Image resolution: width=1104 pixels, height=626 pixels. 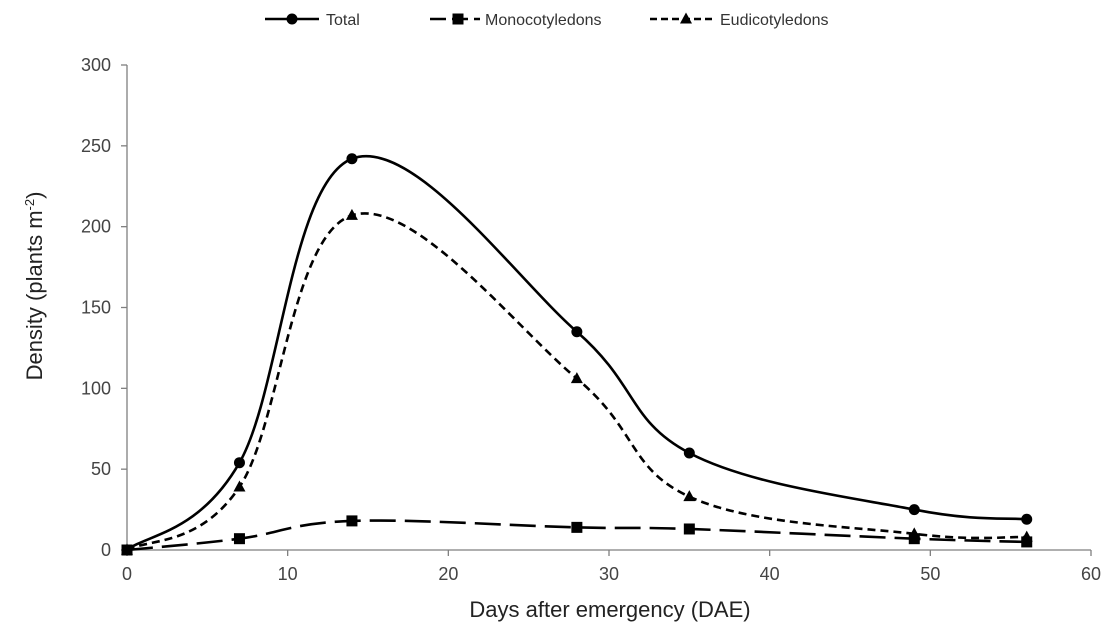 I want to click on x-tick-label: 0, so click(x=127, y=574).